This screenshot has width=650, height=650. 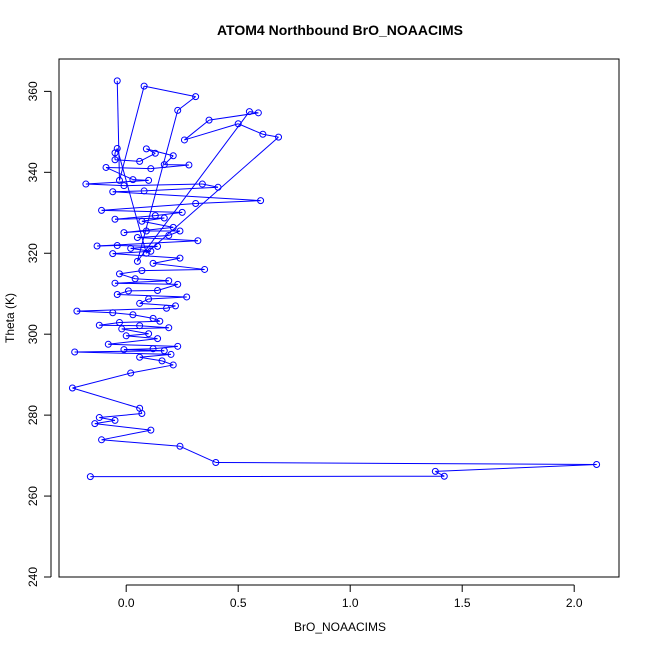 What do you see at coordinates (126, 603) in the screenshot?
I see `x-tick-label: 0.0` at bounding box center [126, 603].